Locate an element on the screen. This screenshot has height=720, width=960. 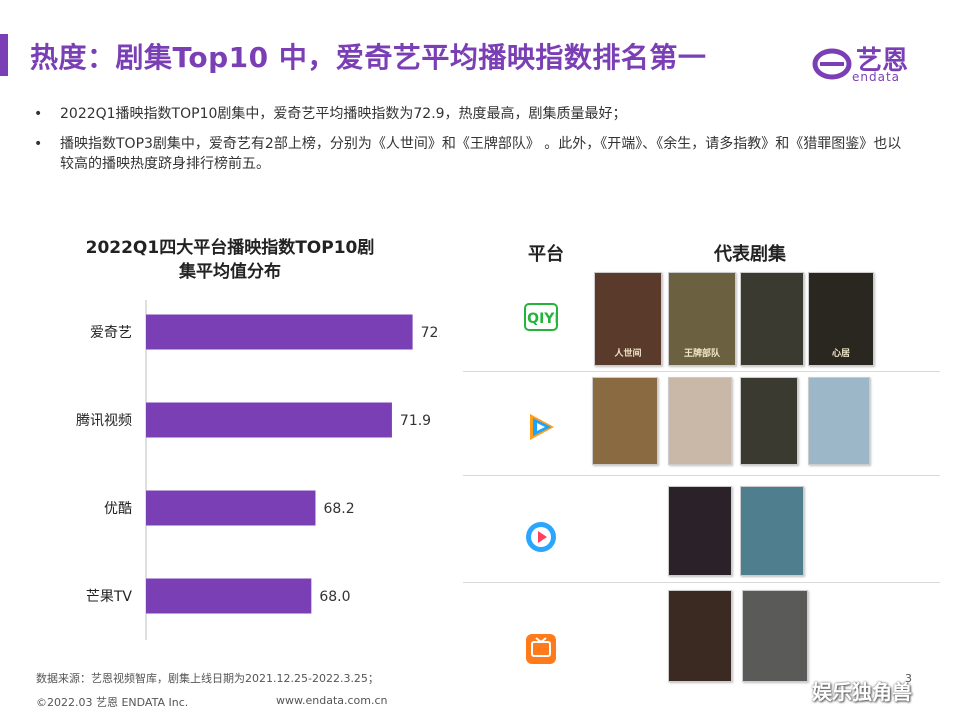
logo-cn-text: 艺恩 is located at coordinates (882, 61).